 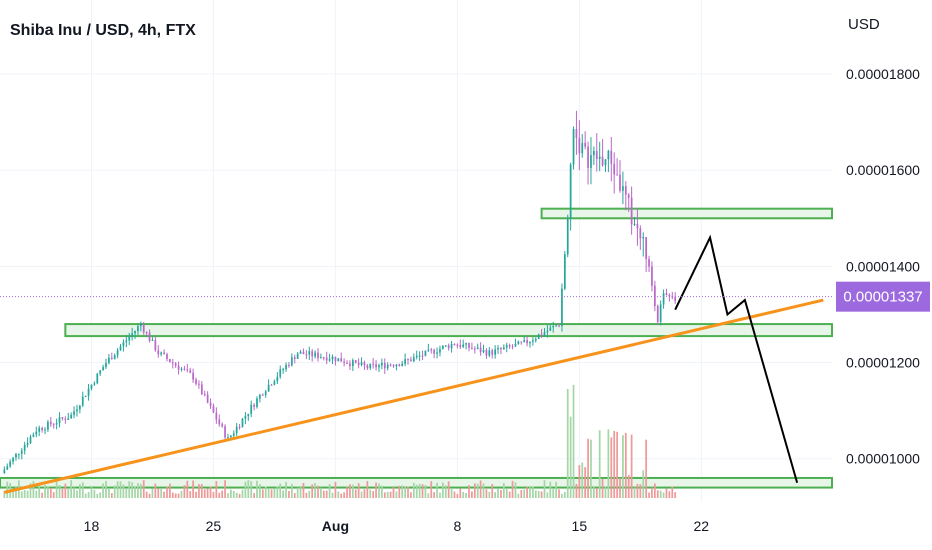 What do you see at coordinates (397, 526) in the screenshot?
I see `time-axis: 18 25 Aug 8 15 22` at bounding box center [397, 526].